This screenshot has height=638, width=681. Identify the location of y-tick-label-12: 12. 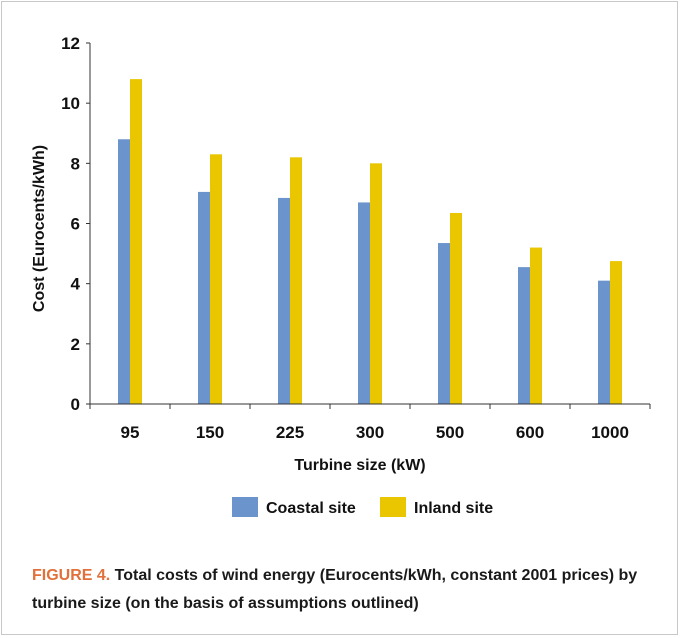
(70, 43).